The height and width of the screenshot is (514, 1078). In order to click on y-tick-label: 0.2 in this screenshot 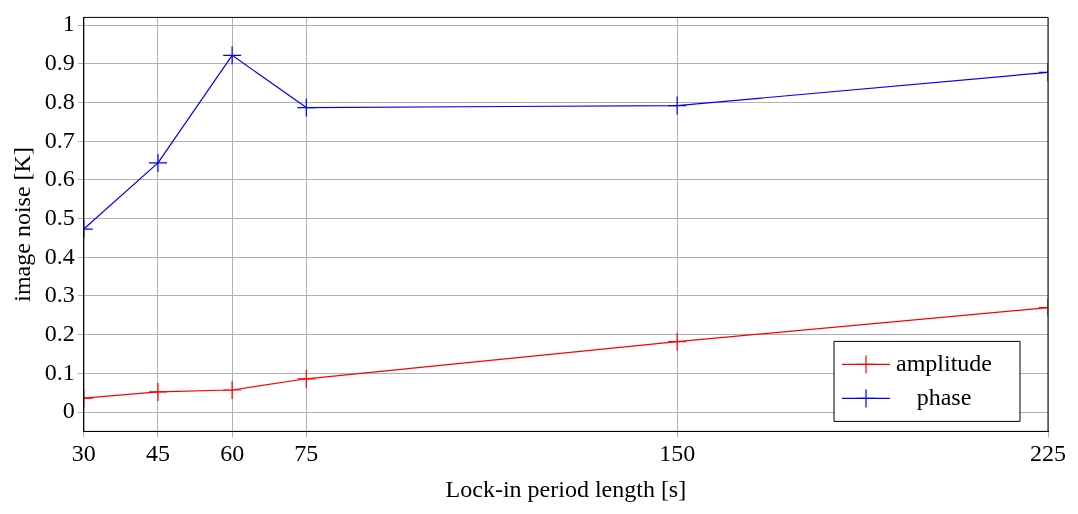, I will do `click(59, 332)`.